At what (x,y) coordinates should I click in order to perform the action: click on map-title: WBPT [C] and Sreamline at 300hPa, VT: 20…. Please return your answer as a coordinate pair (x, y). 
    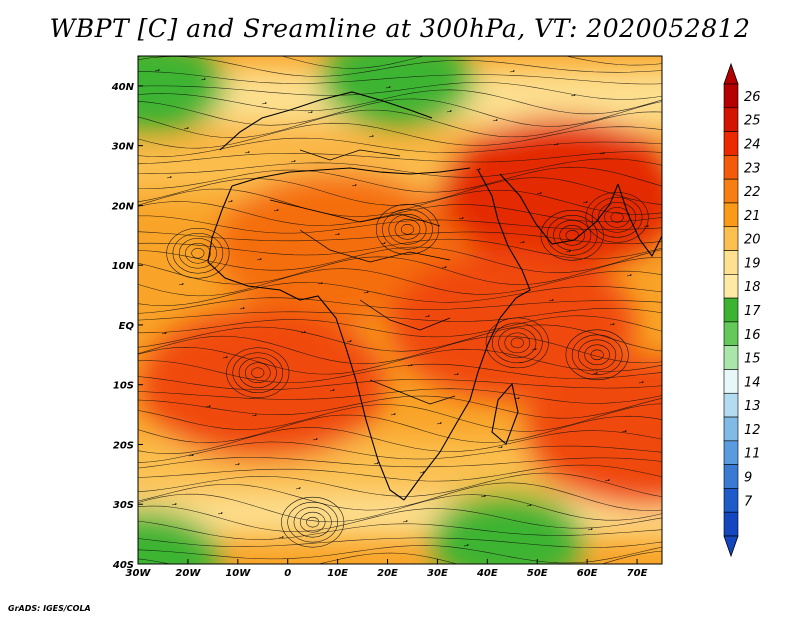
    Looking at the image, I should click on (400, 28).